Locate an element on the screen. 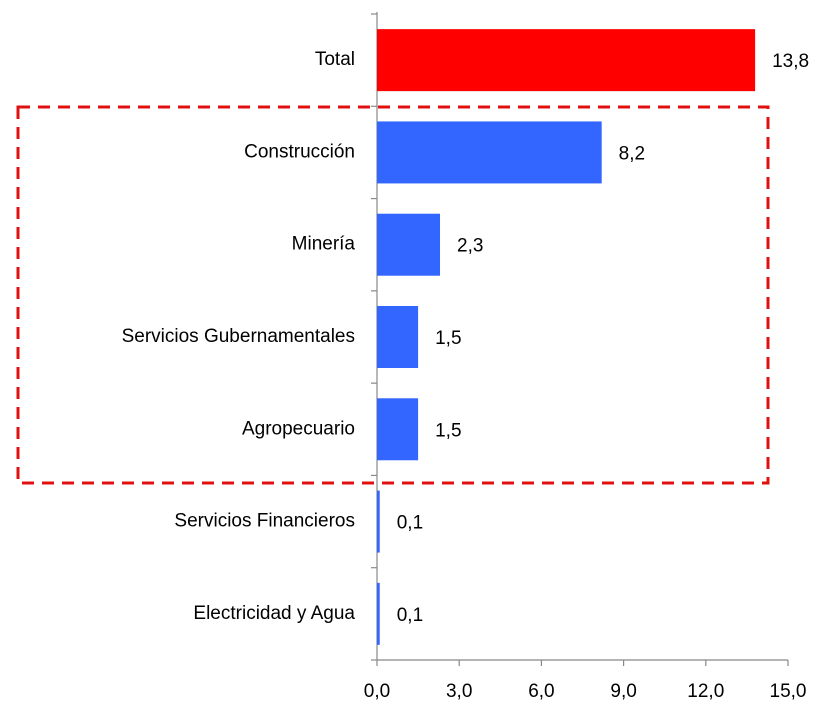 This screenshot has width=821, height=711. category-label: Construcción is located at coordinates (299, 151).